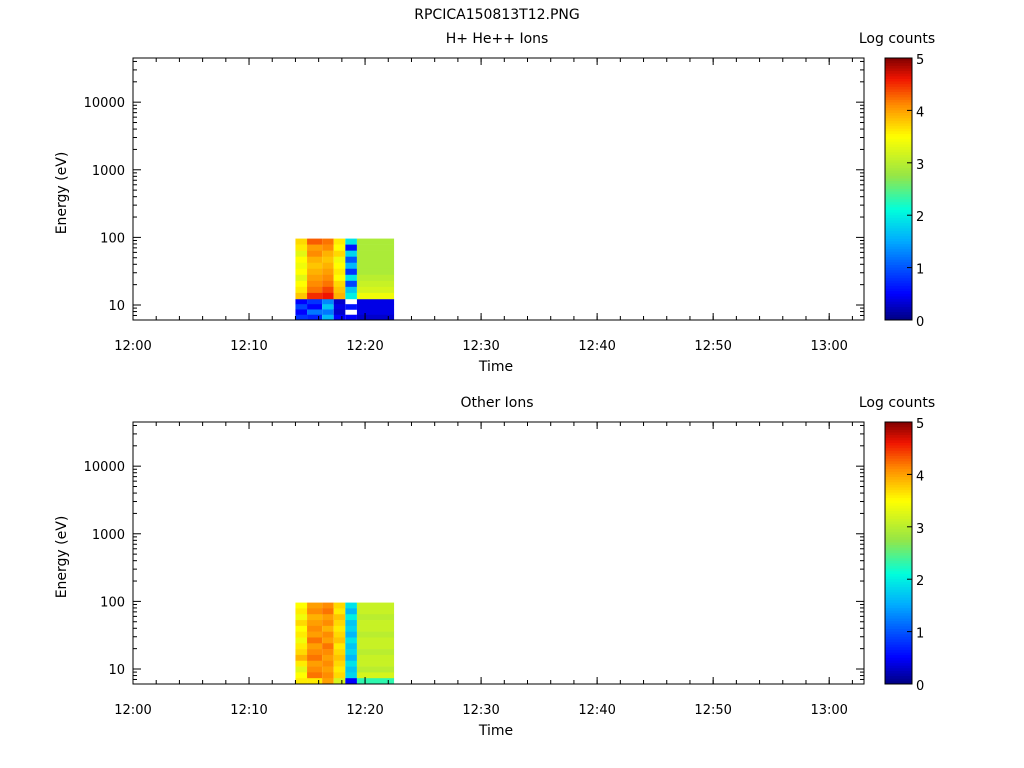 The width and height of the screenshot is (1024, 768). What do you see at coordinates (897, 180) in the screenshot?
I see `colorbar: 0 1 2 3 4 5 Log counts` at bounding box center [897, 180].